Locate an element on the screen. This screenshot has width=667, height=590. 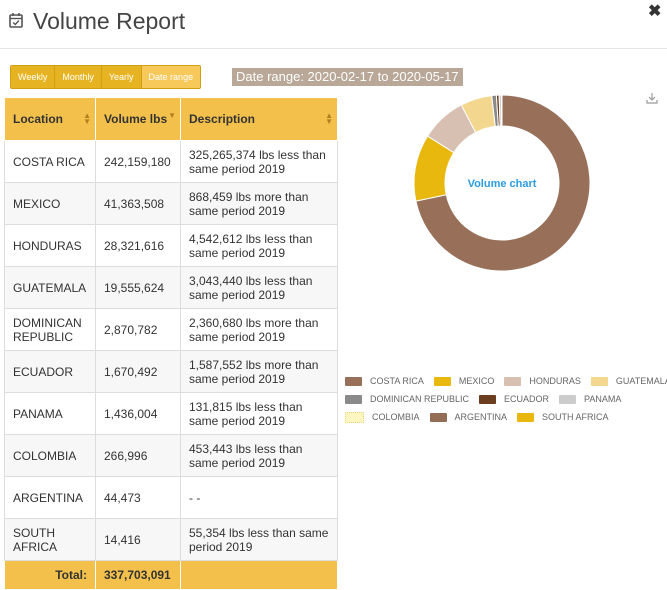
legend-item: COLOMBIA is located at coordinates (382, 417).